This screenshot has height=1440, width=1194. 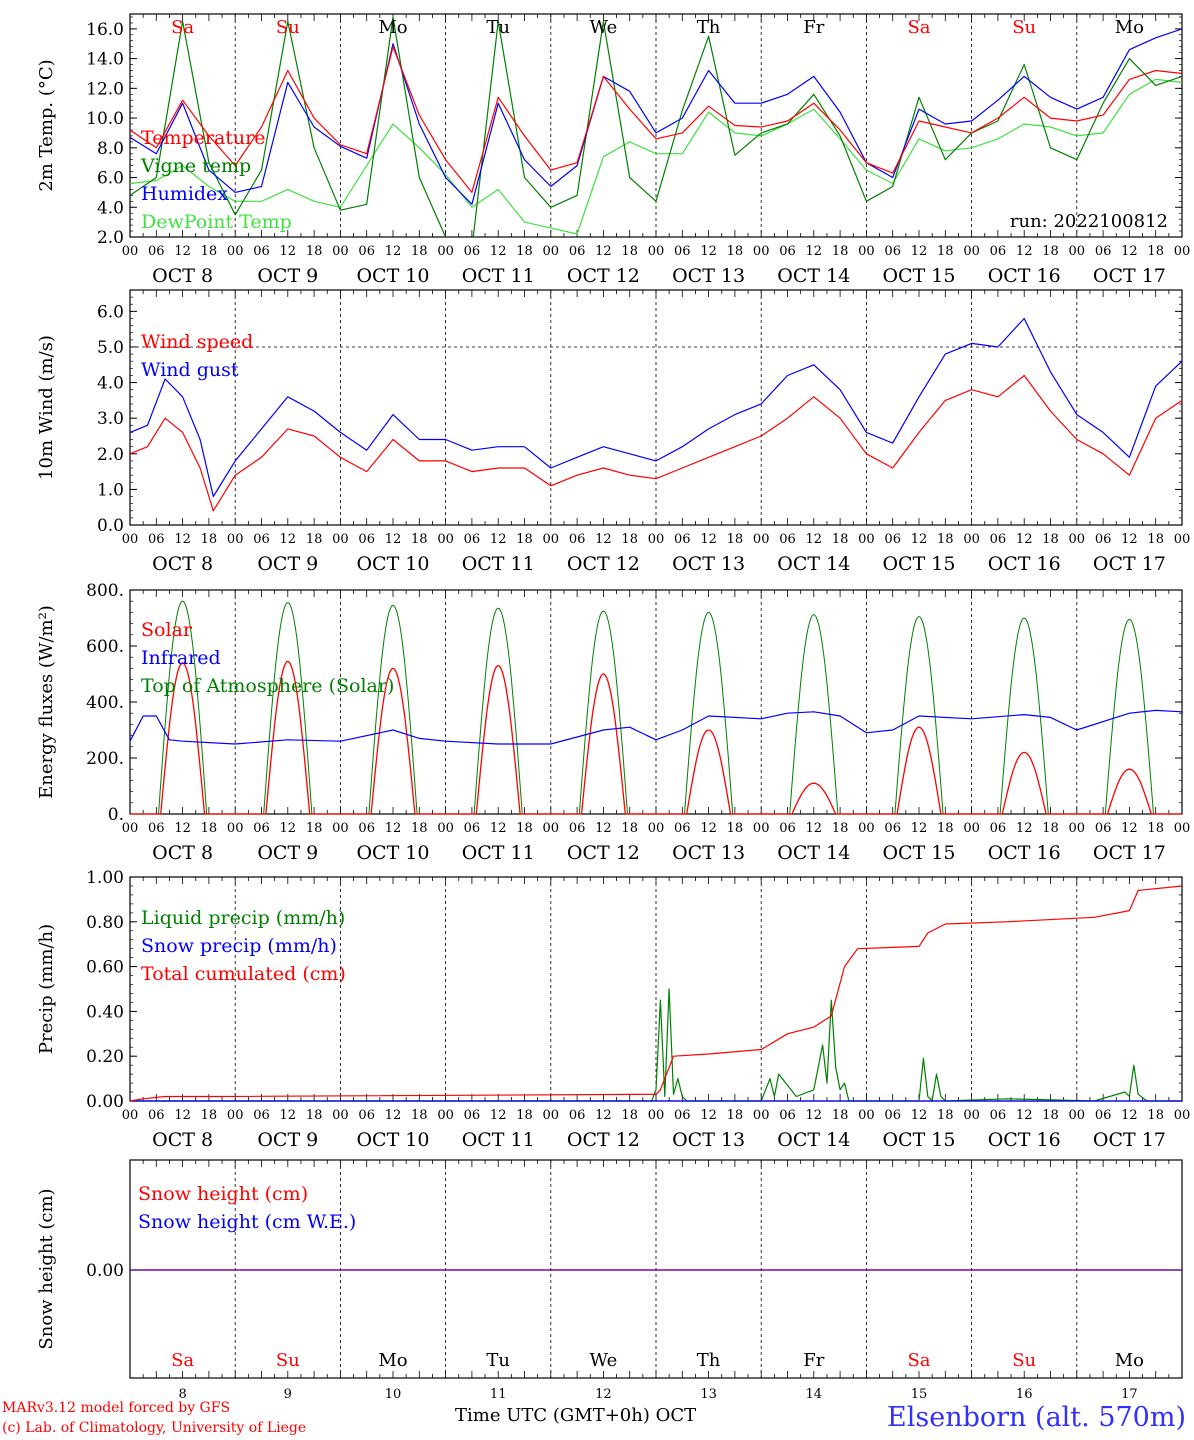 I want to click on day-number-label: 17, so click(x=1129, y=1394).